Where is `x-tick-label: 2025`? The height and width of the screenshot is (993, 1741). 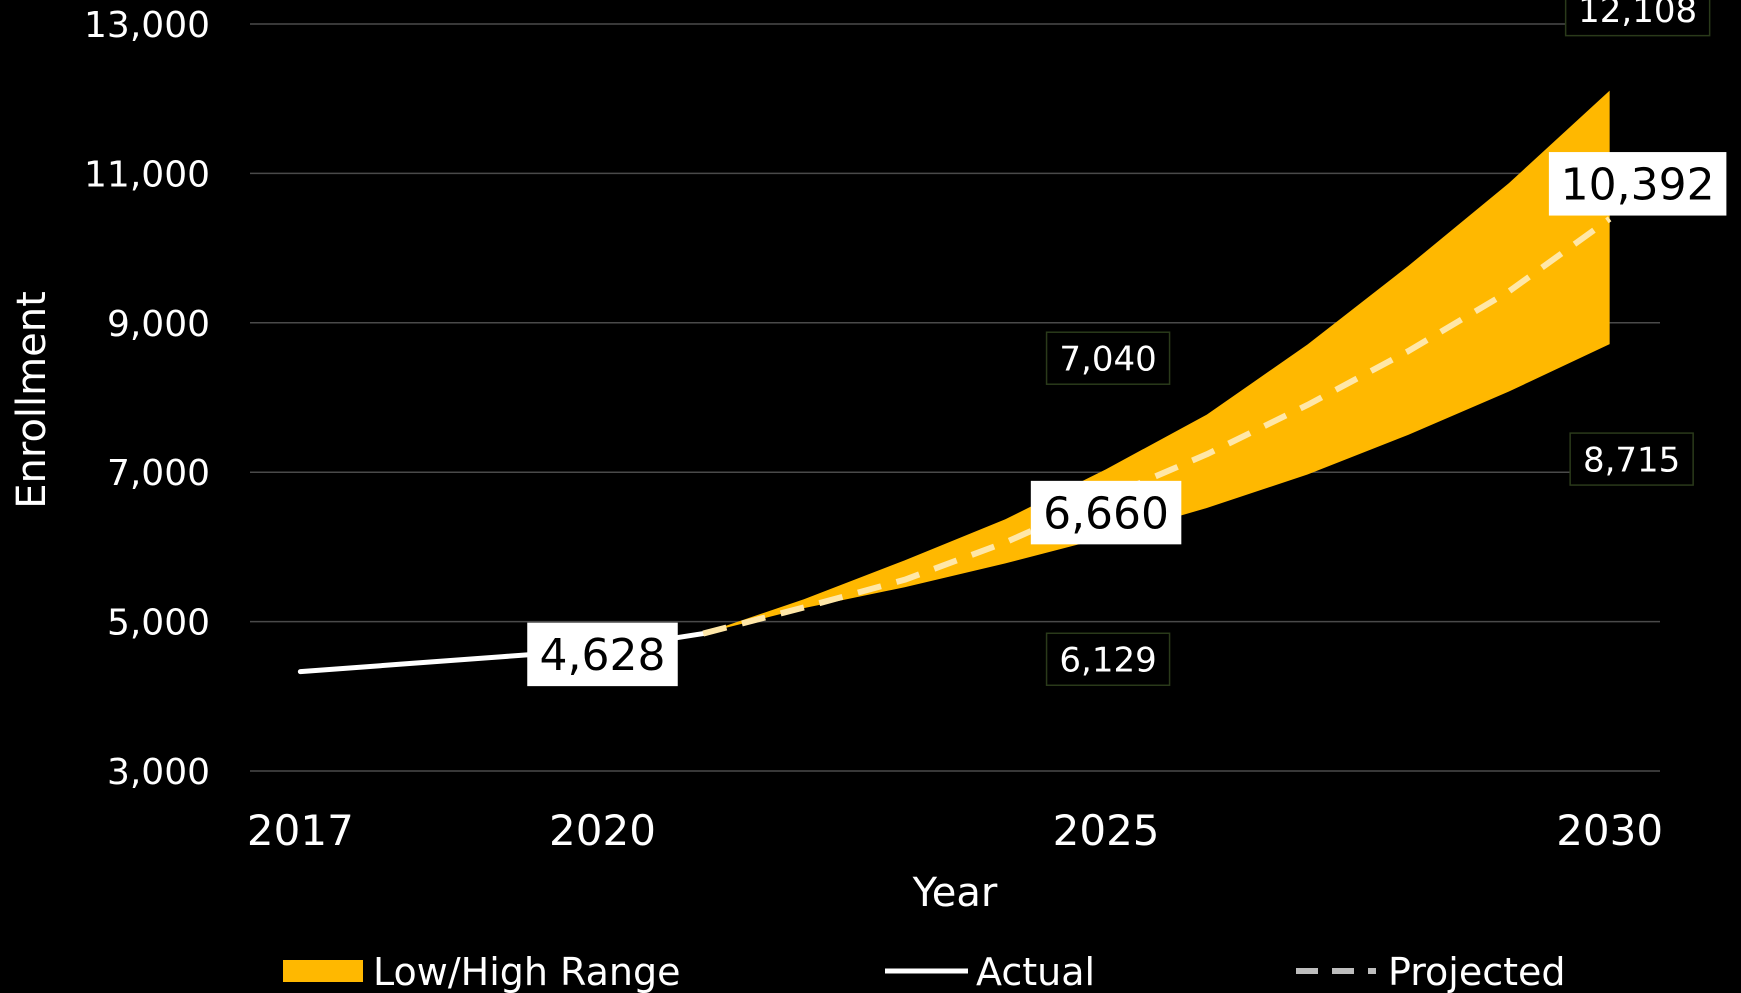
x-tick-label: 2025 is located at coordinates (1106, 830).